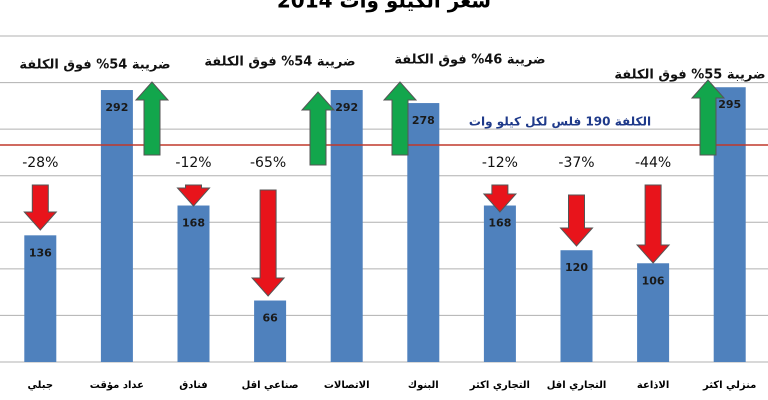 Image resolution: width=768 pixels, height=400 pixels. I want to click on value-label: 66, so click(270, 318).